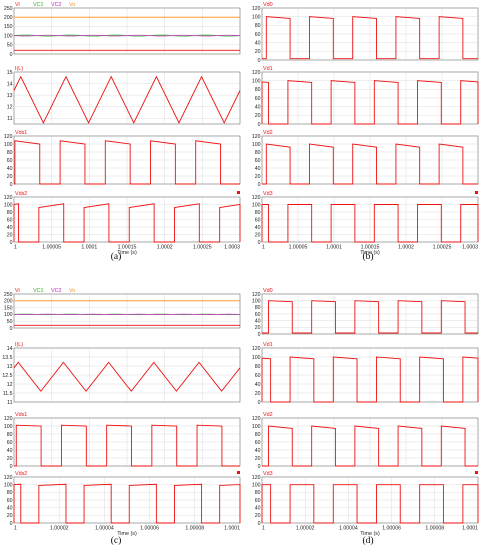 This screenshot has width=492, height=550. What do you see at coordinates (268, 69) in the screenshot?
I see `signal-label: Vd1` at bounding box center [268, 69].